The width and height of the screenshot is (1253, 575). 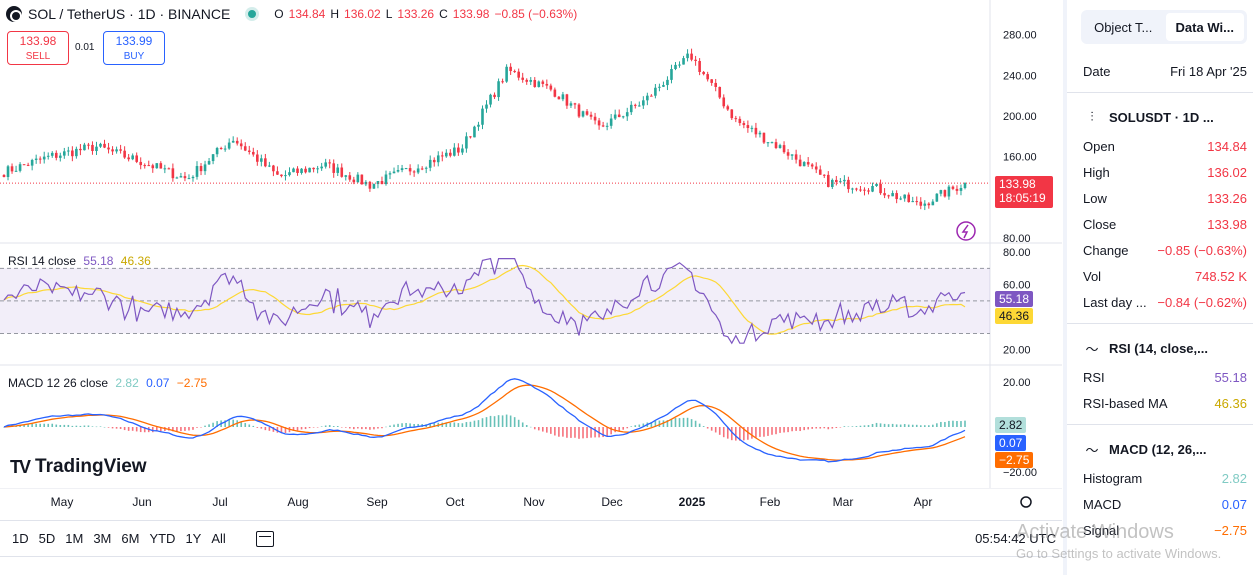 What do you see at coordinates (484, 422) in the screenshot?
I see `signal-line` at bounding box center [484, 422].